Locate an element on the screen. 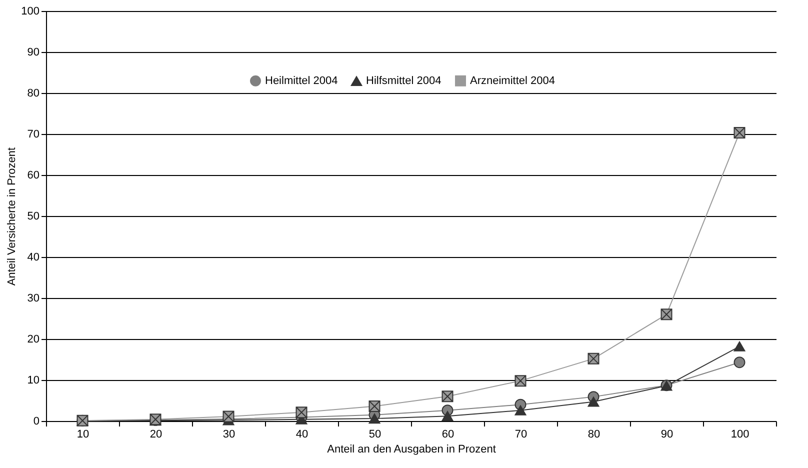  x-tick-label: 90 is located at coordinates (667, 434).